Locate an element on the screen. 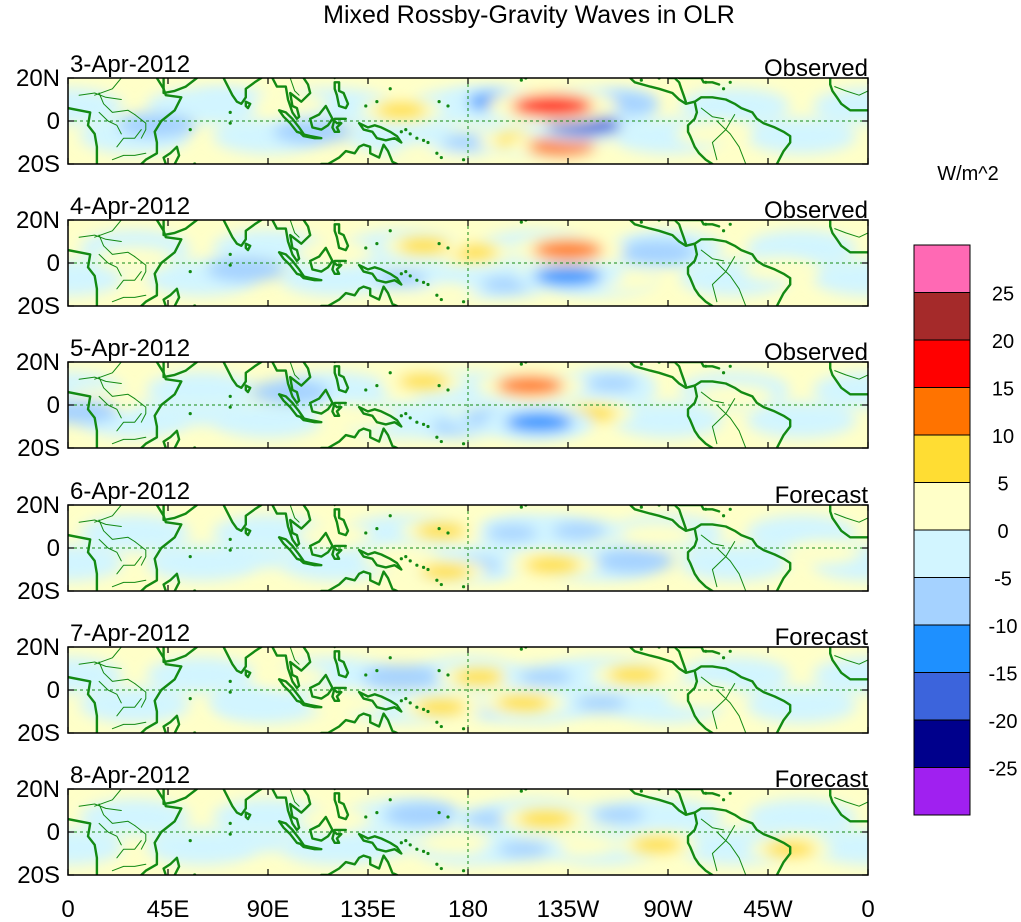 Image resolution: width=1021 pixels, height=922 pixels. x-tick-label: 135W is located at coordinates (568, 909).